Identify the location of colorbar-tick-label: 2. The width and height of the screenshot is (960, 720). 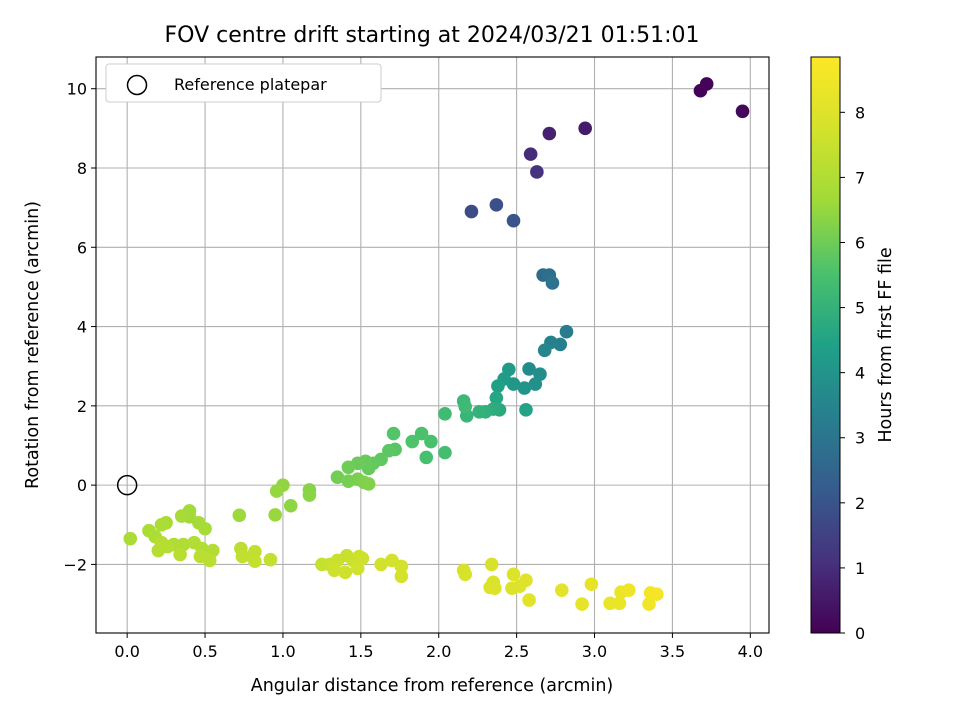
(860, 503).